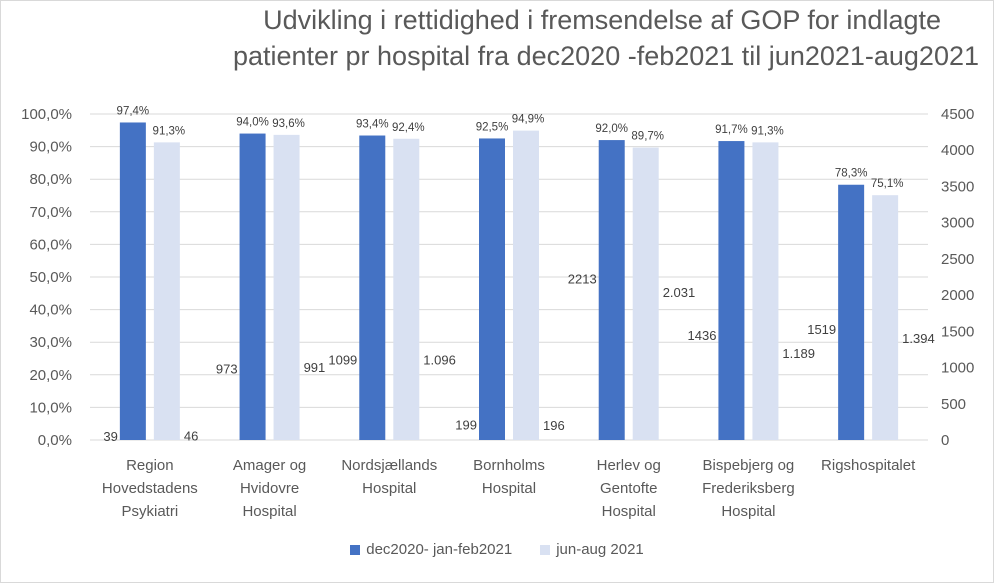  I want to click on y-right-tick-label: 3500, so click(957, 186).